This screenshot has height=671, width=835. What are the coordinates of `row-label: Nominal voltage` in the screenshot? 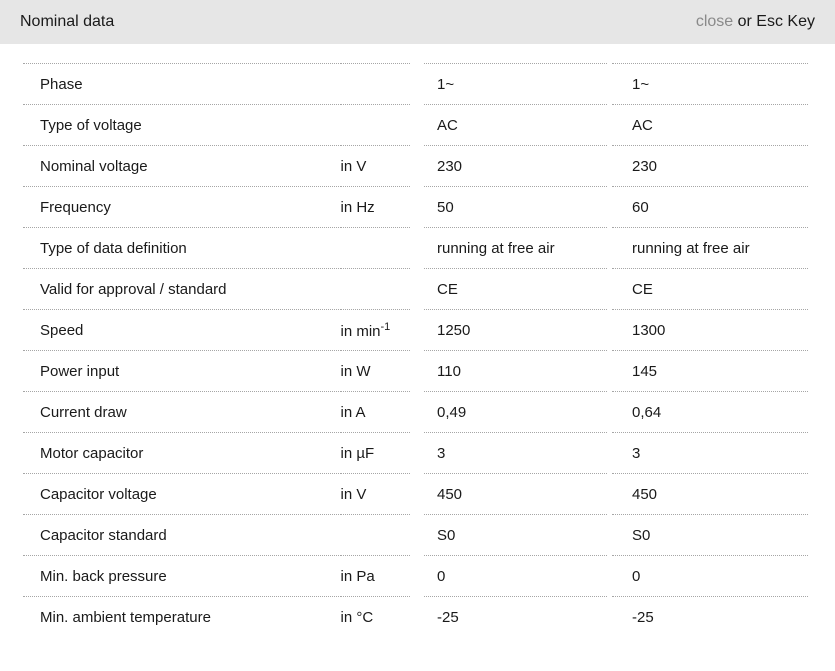 It's located at (182, 166).